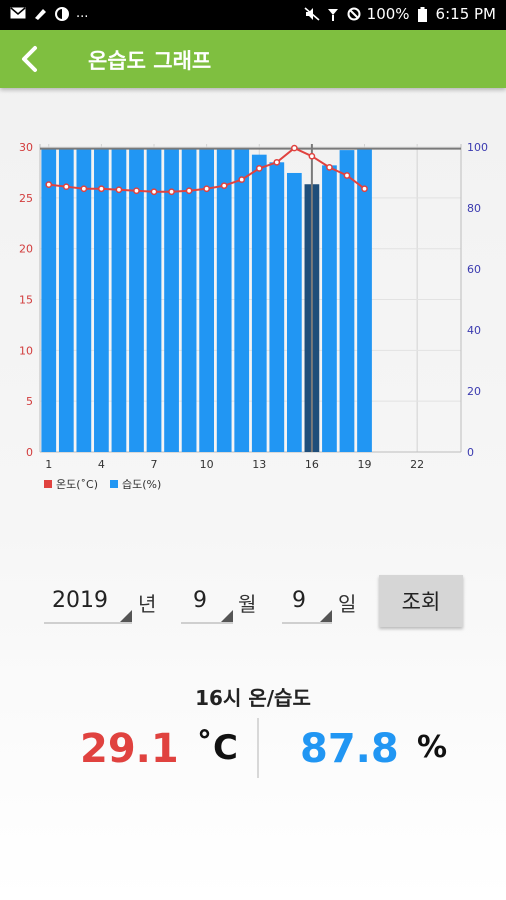 The width and height of the screenshot is (506, 900). What do you see at coordinates (259, 464) in the screenshot?
I see `x-axis-tick-label: 13` at bounding box center [259, 464].